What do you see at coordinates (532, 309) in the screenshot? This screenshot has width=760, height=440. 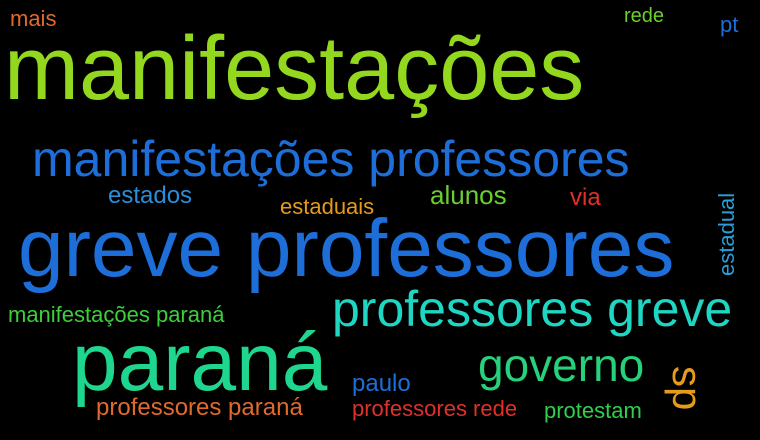 I see `word-professores-greve: professores greve` at bounding box center [532, 309].